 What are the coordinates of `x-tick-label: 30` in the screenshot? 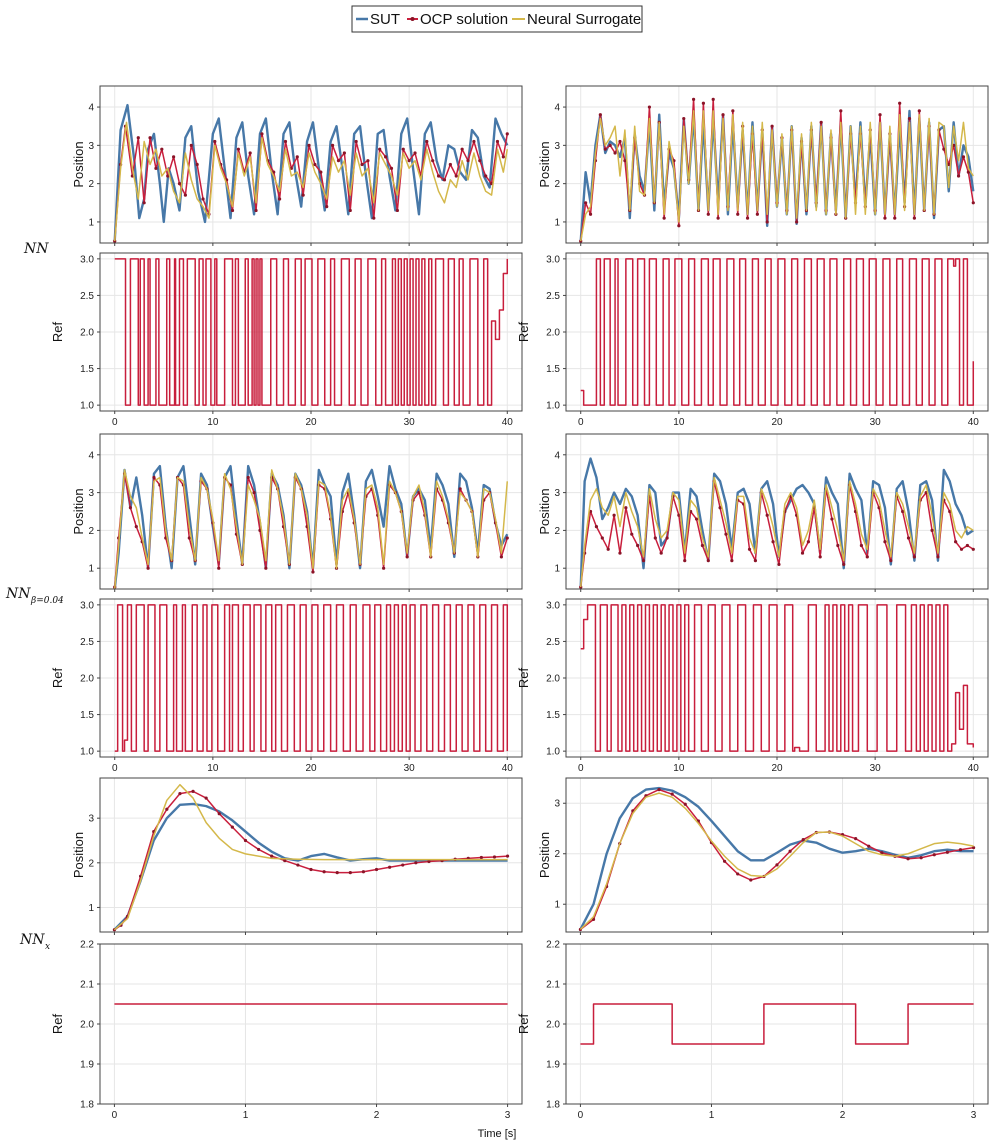 It's located at (876, 768).